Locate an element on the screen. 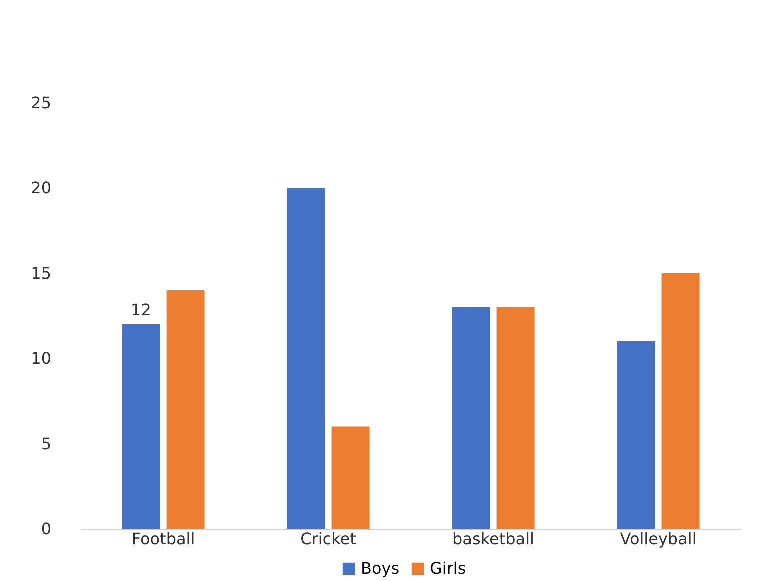  x-tick-label: basketball is located at coordinates (493, 539).